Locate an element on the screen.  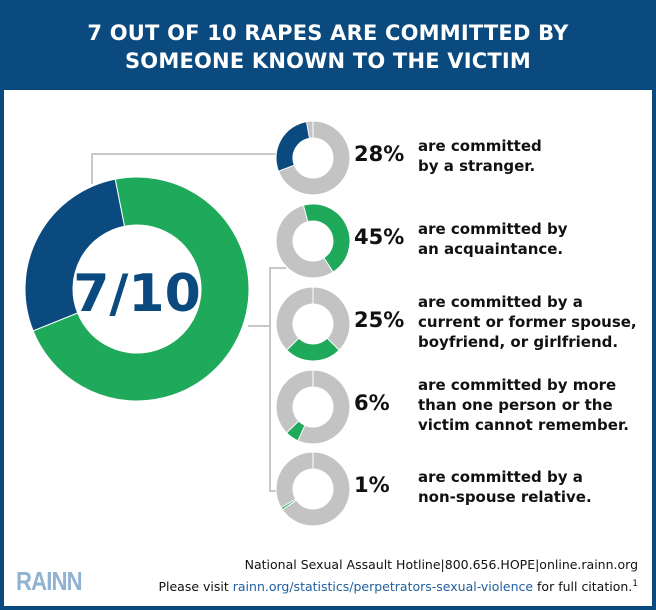
percent-label: 45% is located at coordinates (379, 237).